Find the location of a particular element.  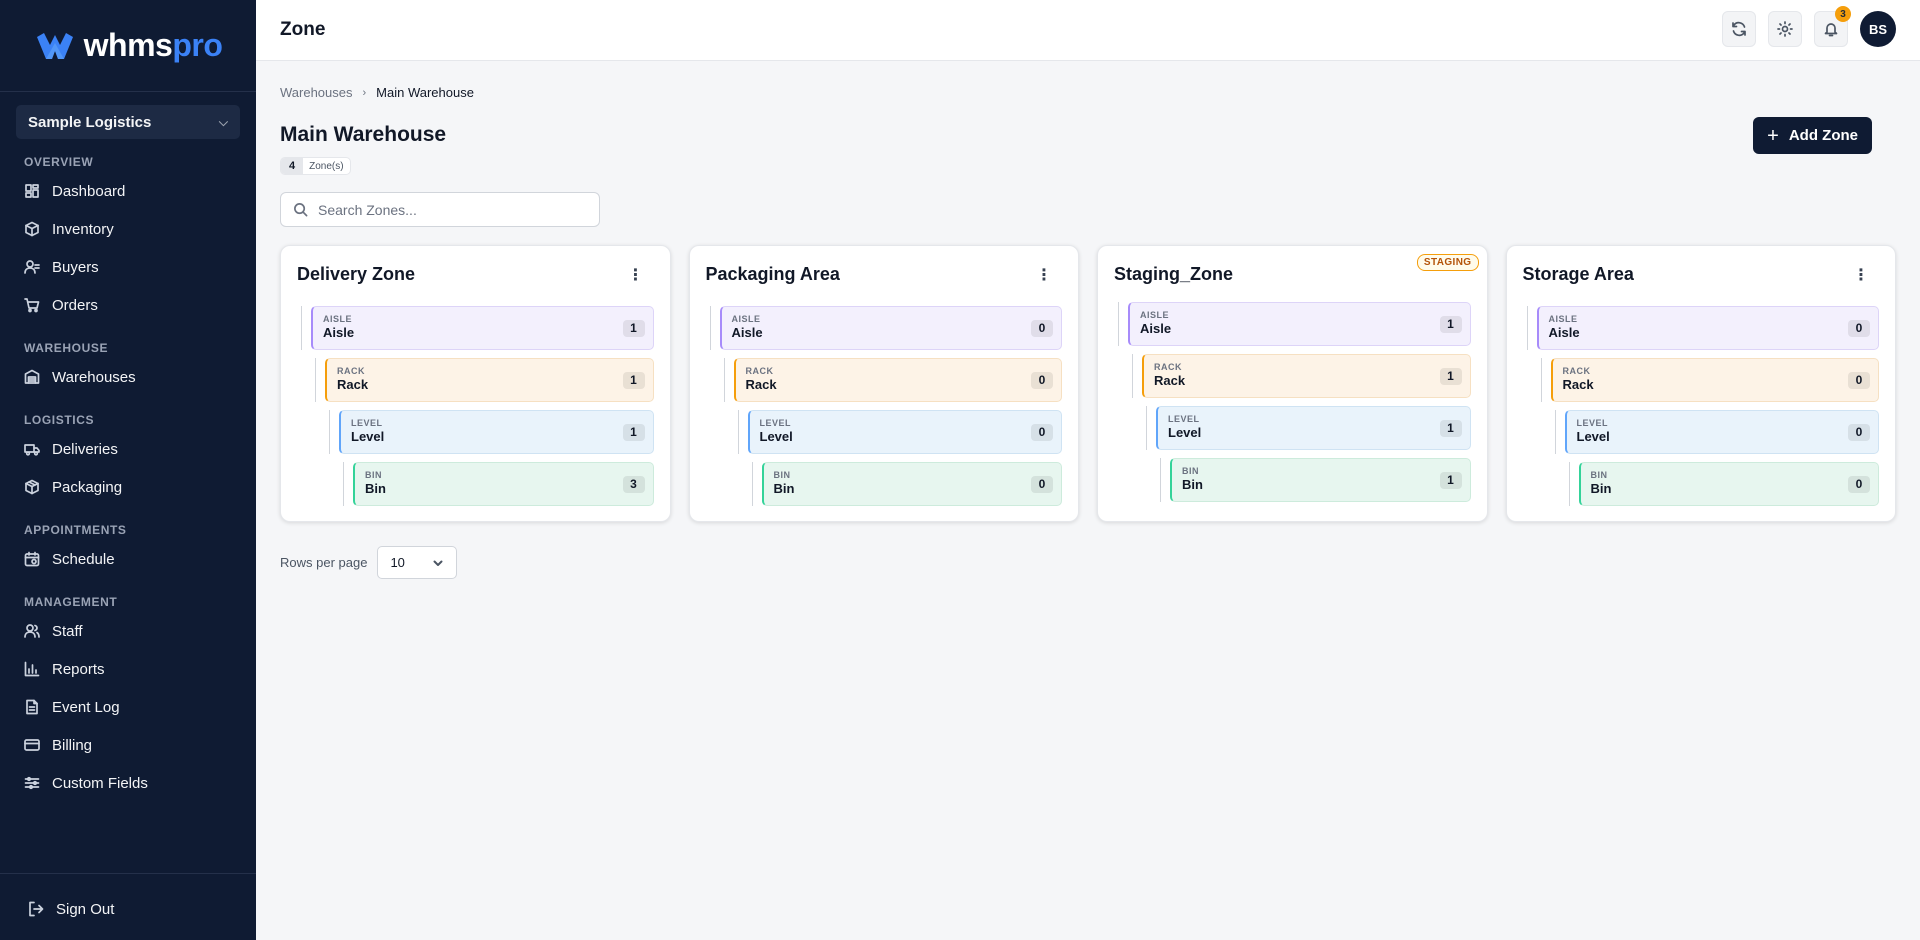

brand-logo: whmspro is located at coordinates (128, 46).